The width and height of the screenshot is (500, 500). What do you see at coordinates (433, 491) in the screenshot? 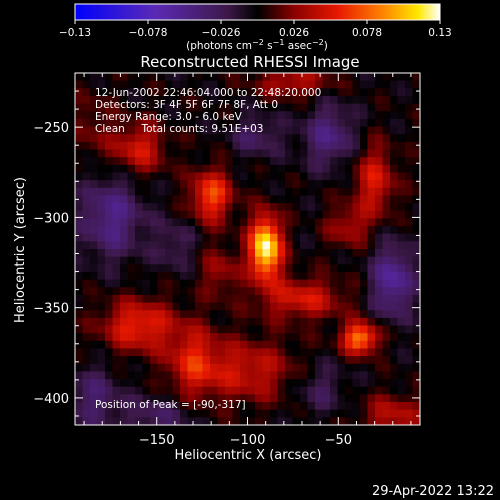
I see `footer-timestamp: 29-Apr-2022 13:22` at bounding box center [433, 491].